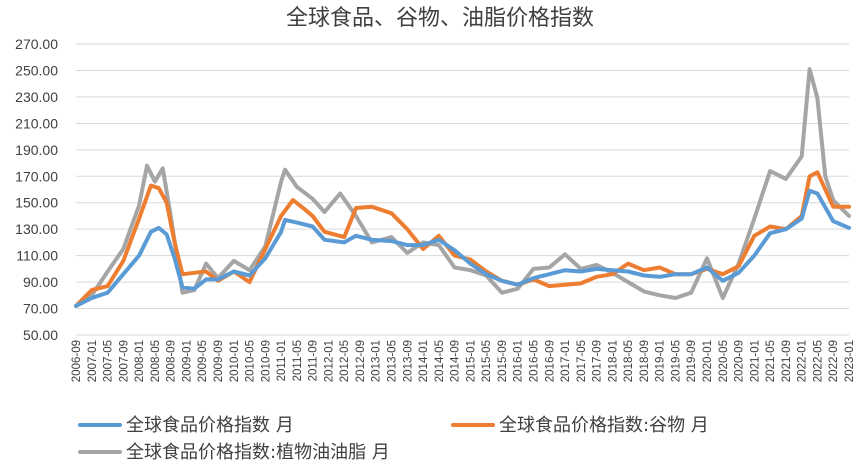 This screenshot has height=465, width=857. I want to click on x-tick-label: 2020-05, so click(724, 361).